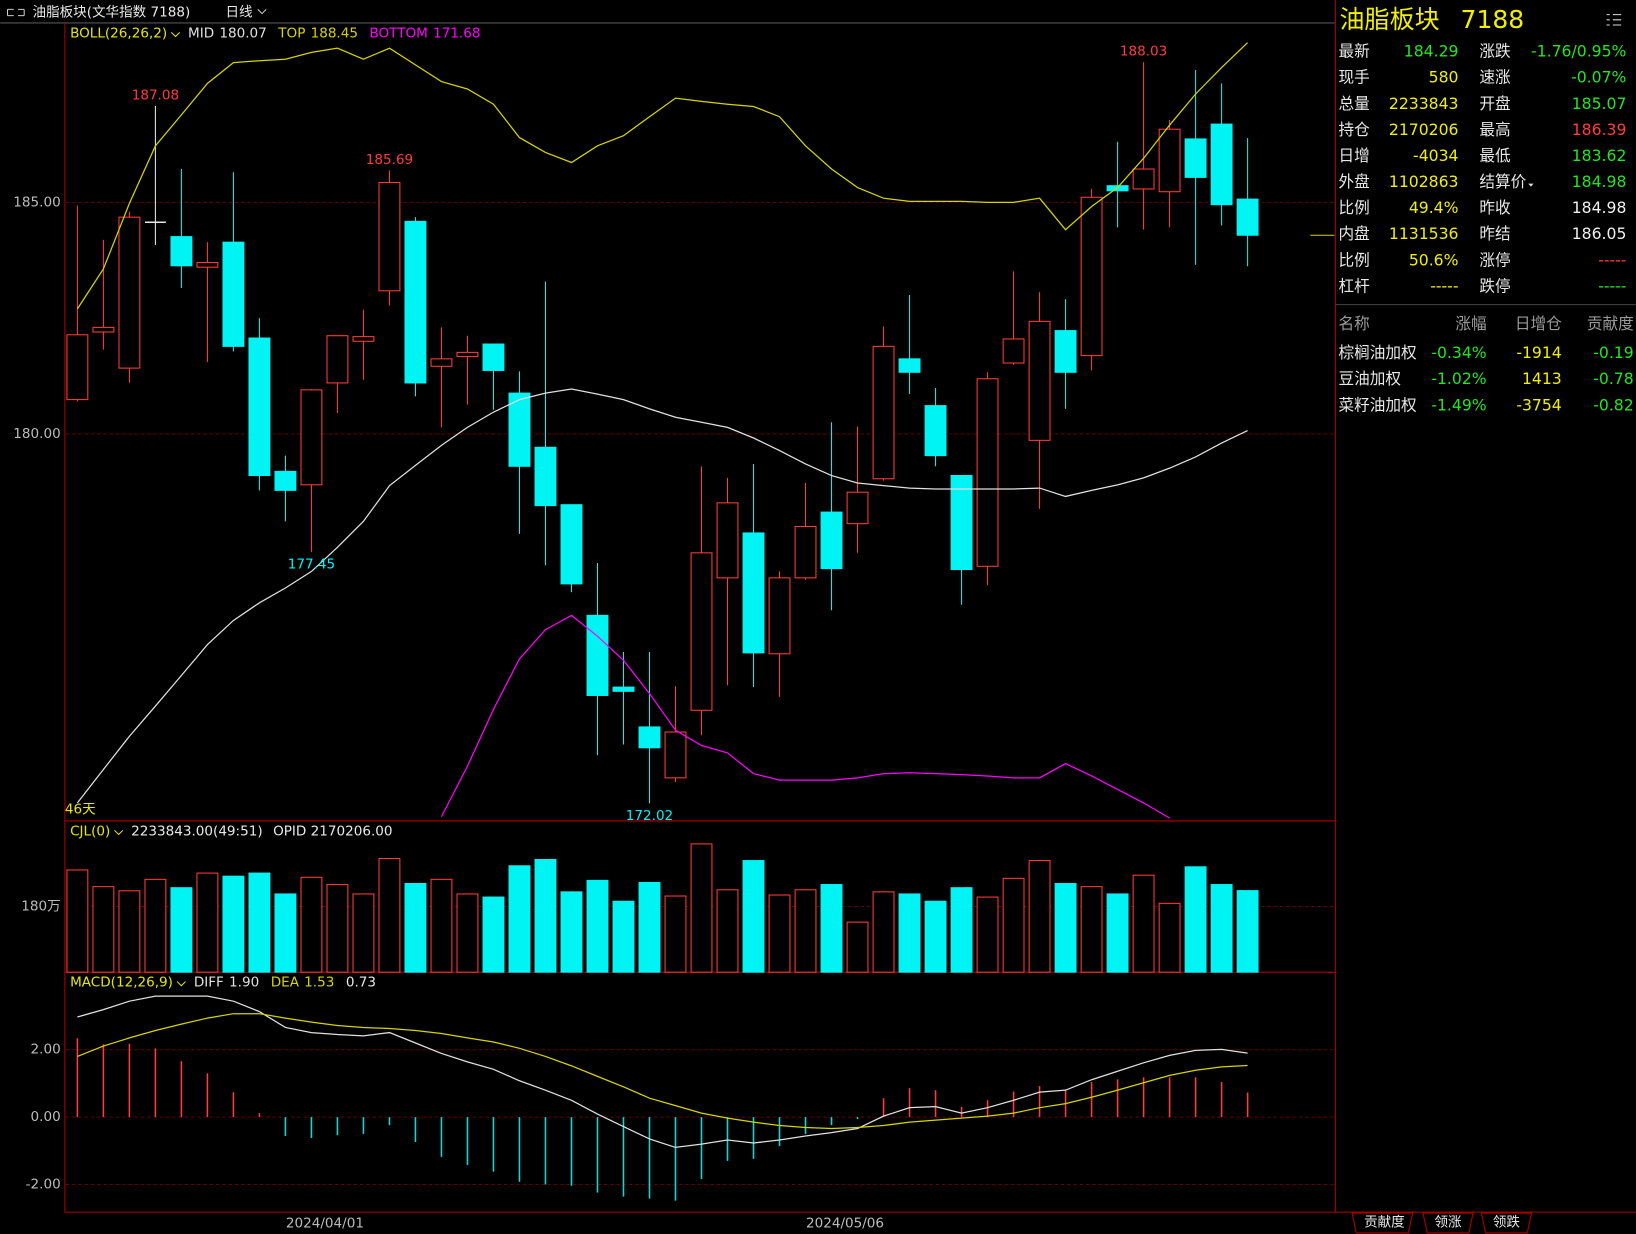  What do you see at coordinates (112, 13) in the screenshot?
I see `window-title: 油脂板块(文华指数 7188)` at bounding box center [112, 13].